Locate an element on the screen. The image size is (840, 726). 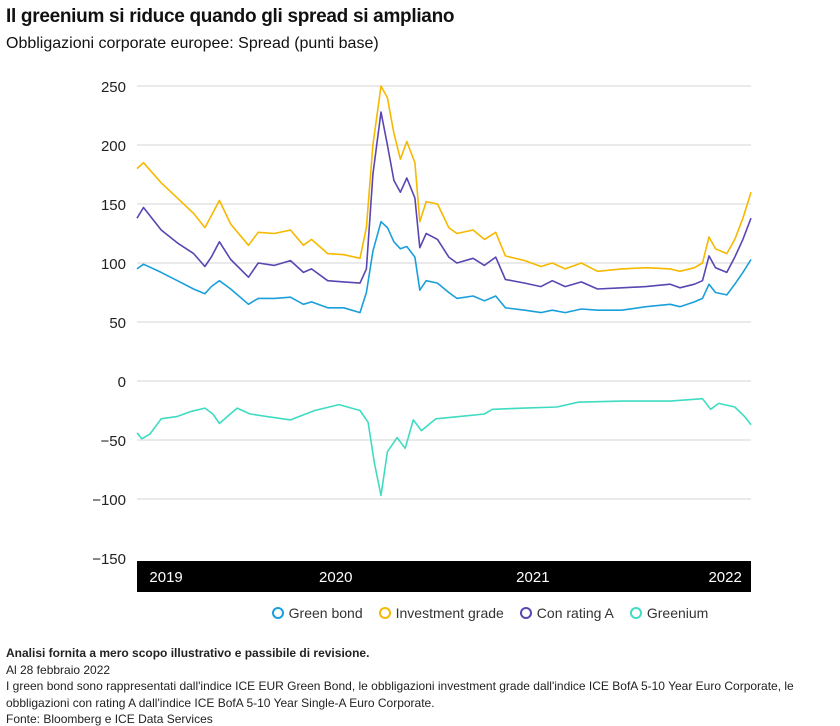
legend-item-green-bond: Green bond is located at coordinates (317, 613).